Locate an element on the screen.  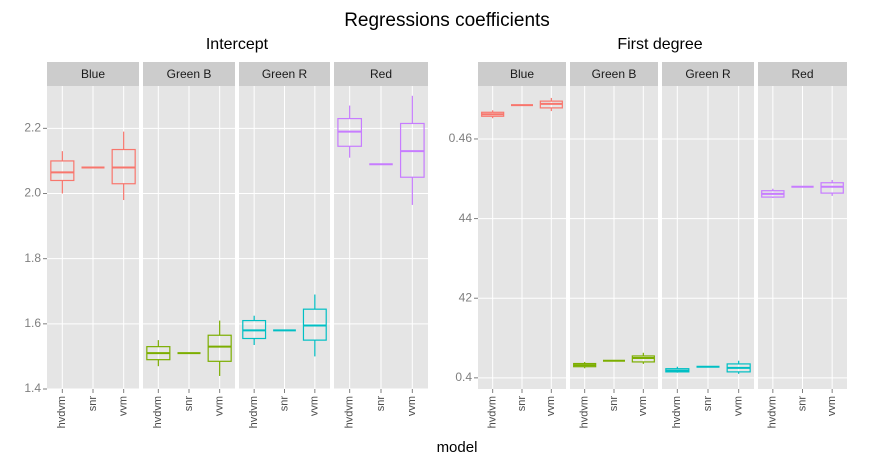
y-tick-label: 1.6 is located at coordinates (32, 323).